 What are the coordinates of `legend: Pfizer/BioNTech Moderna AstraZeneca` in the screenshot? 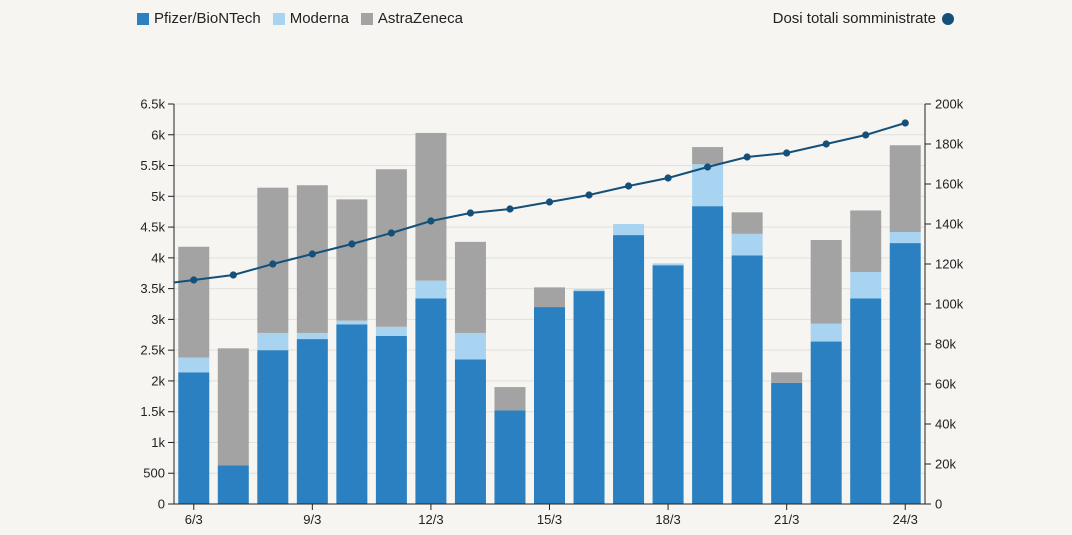 It's located at (300, 18).